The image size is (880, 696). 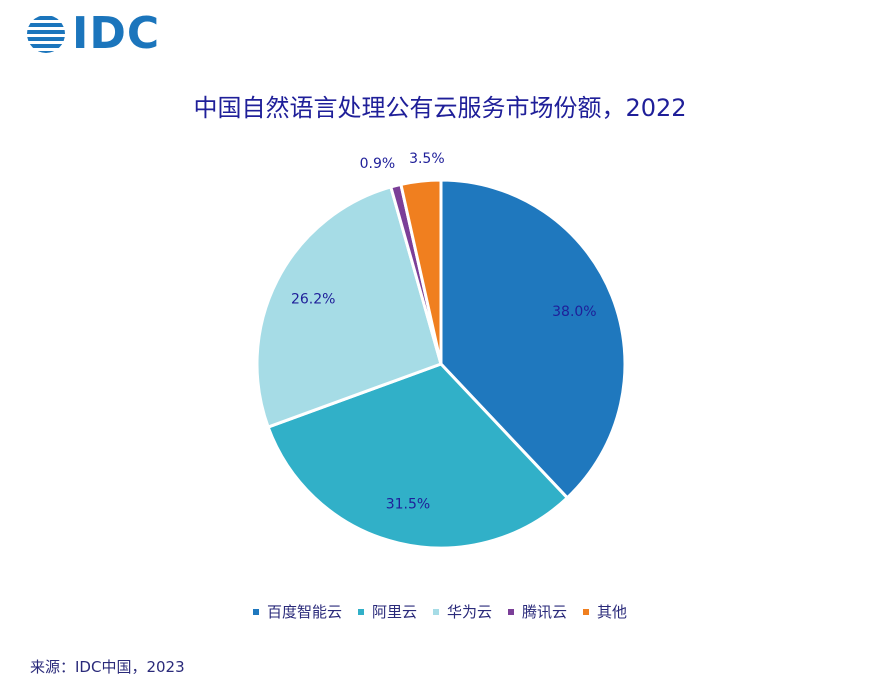 What do you see at coordinates (116, 33) in the screenshot?
I see `logo-text: IDC` at bounding box center [116, 33].